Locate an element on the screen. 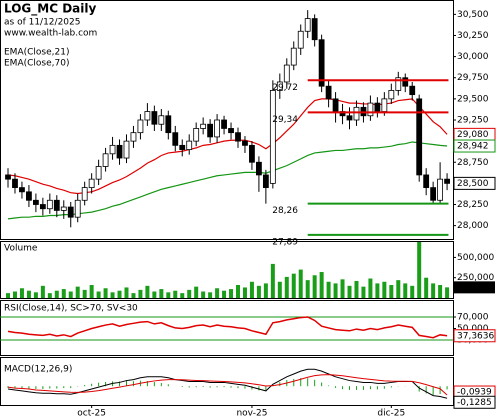 The height and width of the screenshot is (420, 496). panel-title: RSI(Close,14), SC>70, SV<30 is located at coordinates (71, 309).